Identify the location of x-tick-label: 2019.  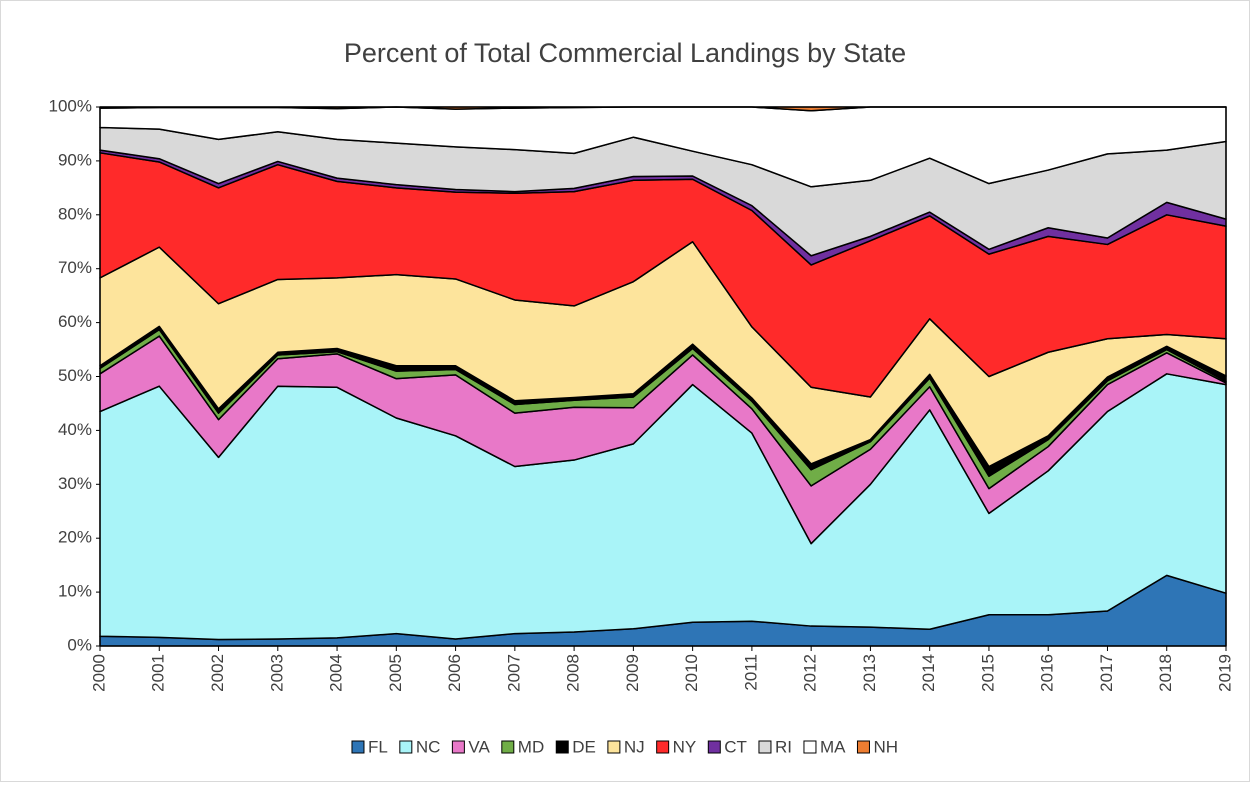
(1224, 673).